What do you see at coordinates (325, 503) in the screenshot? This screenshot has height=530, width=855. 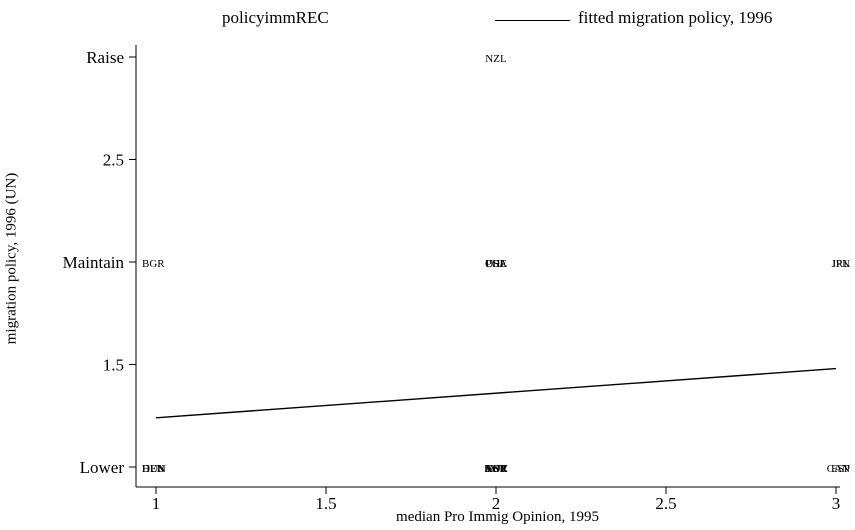 I see `x-tick-label: 1.5` at bounding box center [325, 503].